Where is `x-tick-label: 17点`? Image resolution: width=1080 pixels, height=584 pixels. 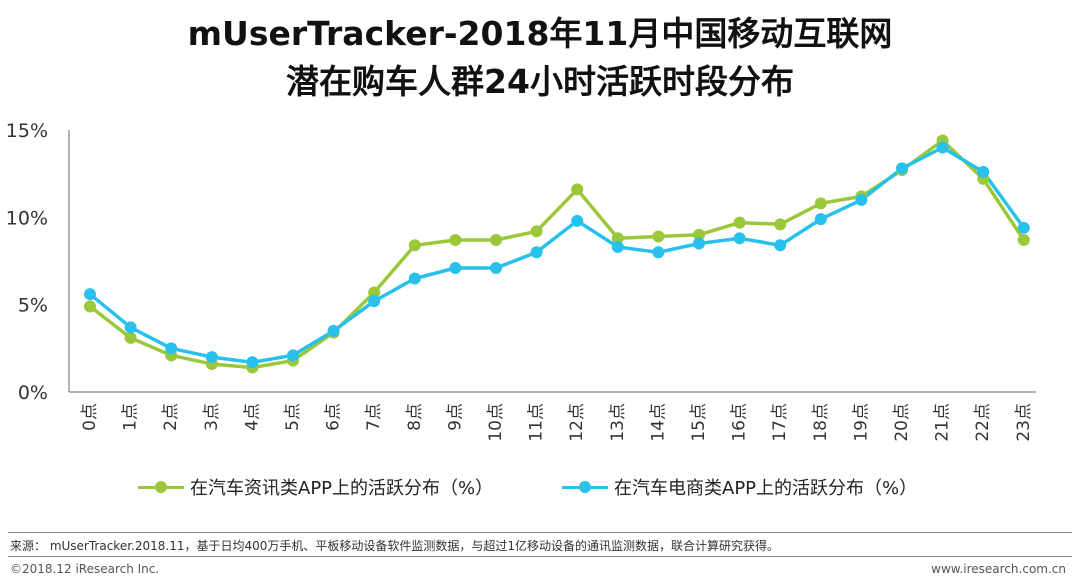 x-tick-label: 17点 is located at coordinates (780, 422).